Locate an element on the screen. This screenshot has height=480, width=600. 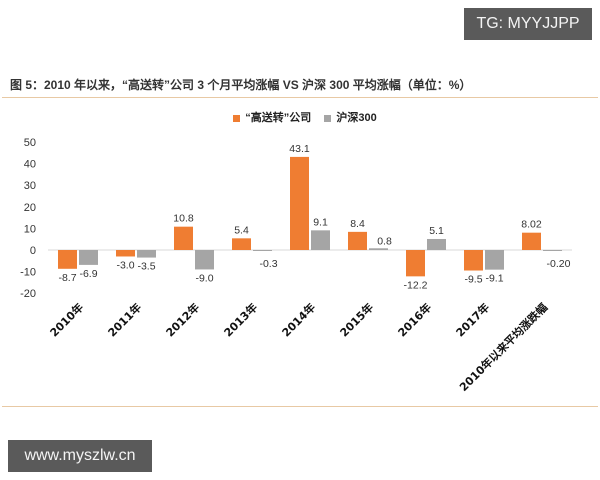
y-tick-label: 0 is located at coordinates (33, 251).